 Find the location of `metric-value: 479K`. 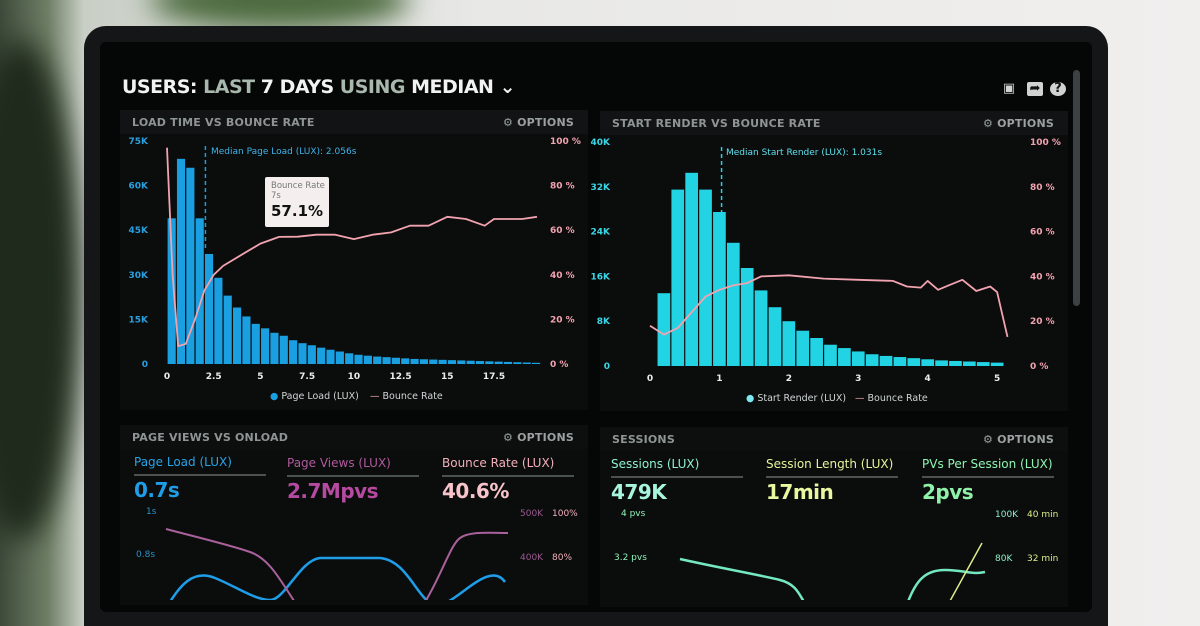

metric-value: 479K is located at coordinates (639, 492).